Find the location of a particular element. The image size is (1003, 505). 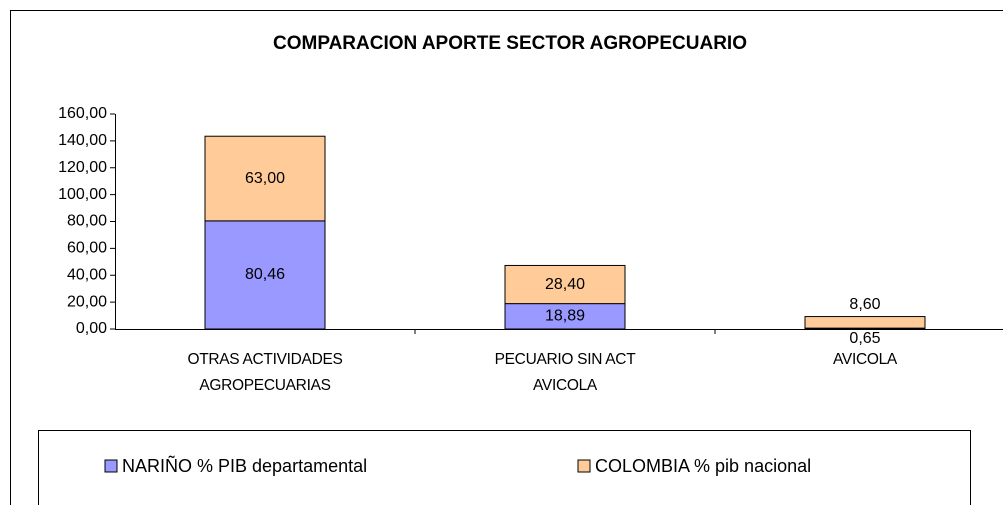

data-label: 80,46 is located at coordinates (265, 274).